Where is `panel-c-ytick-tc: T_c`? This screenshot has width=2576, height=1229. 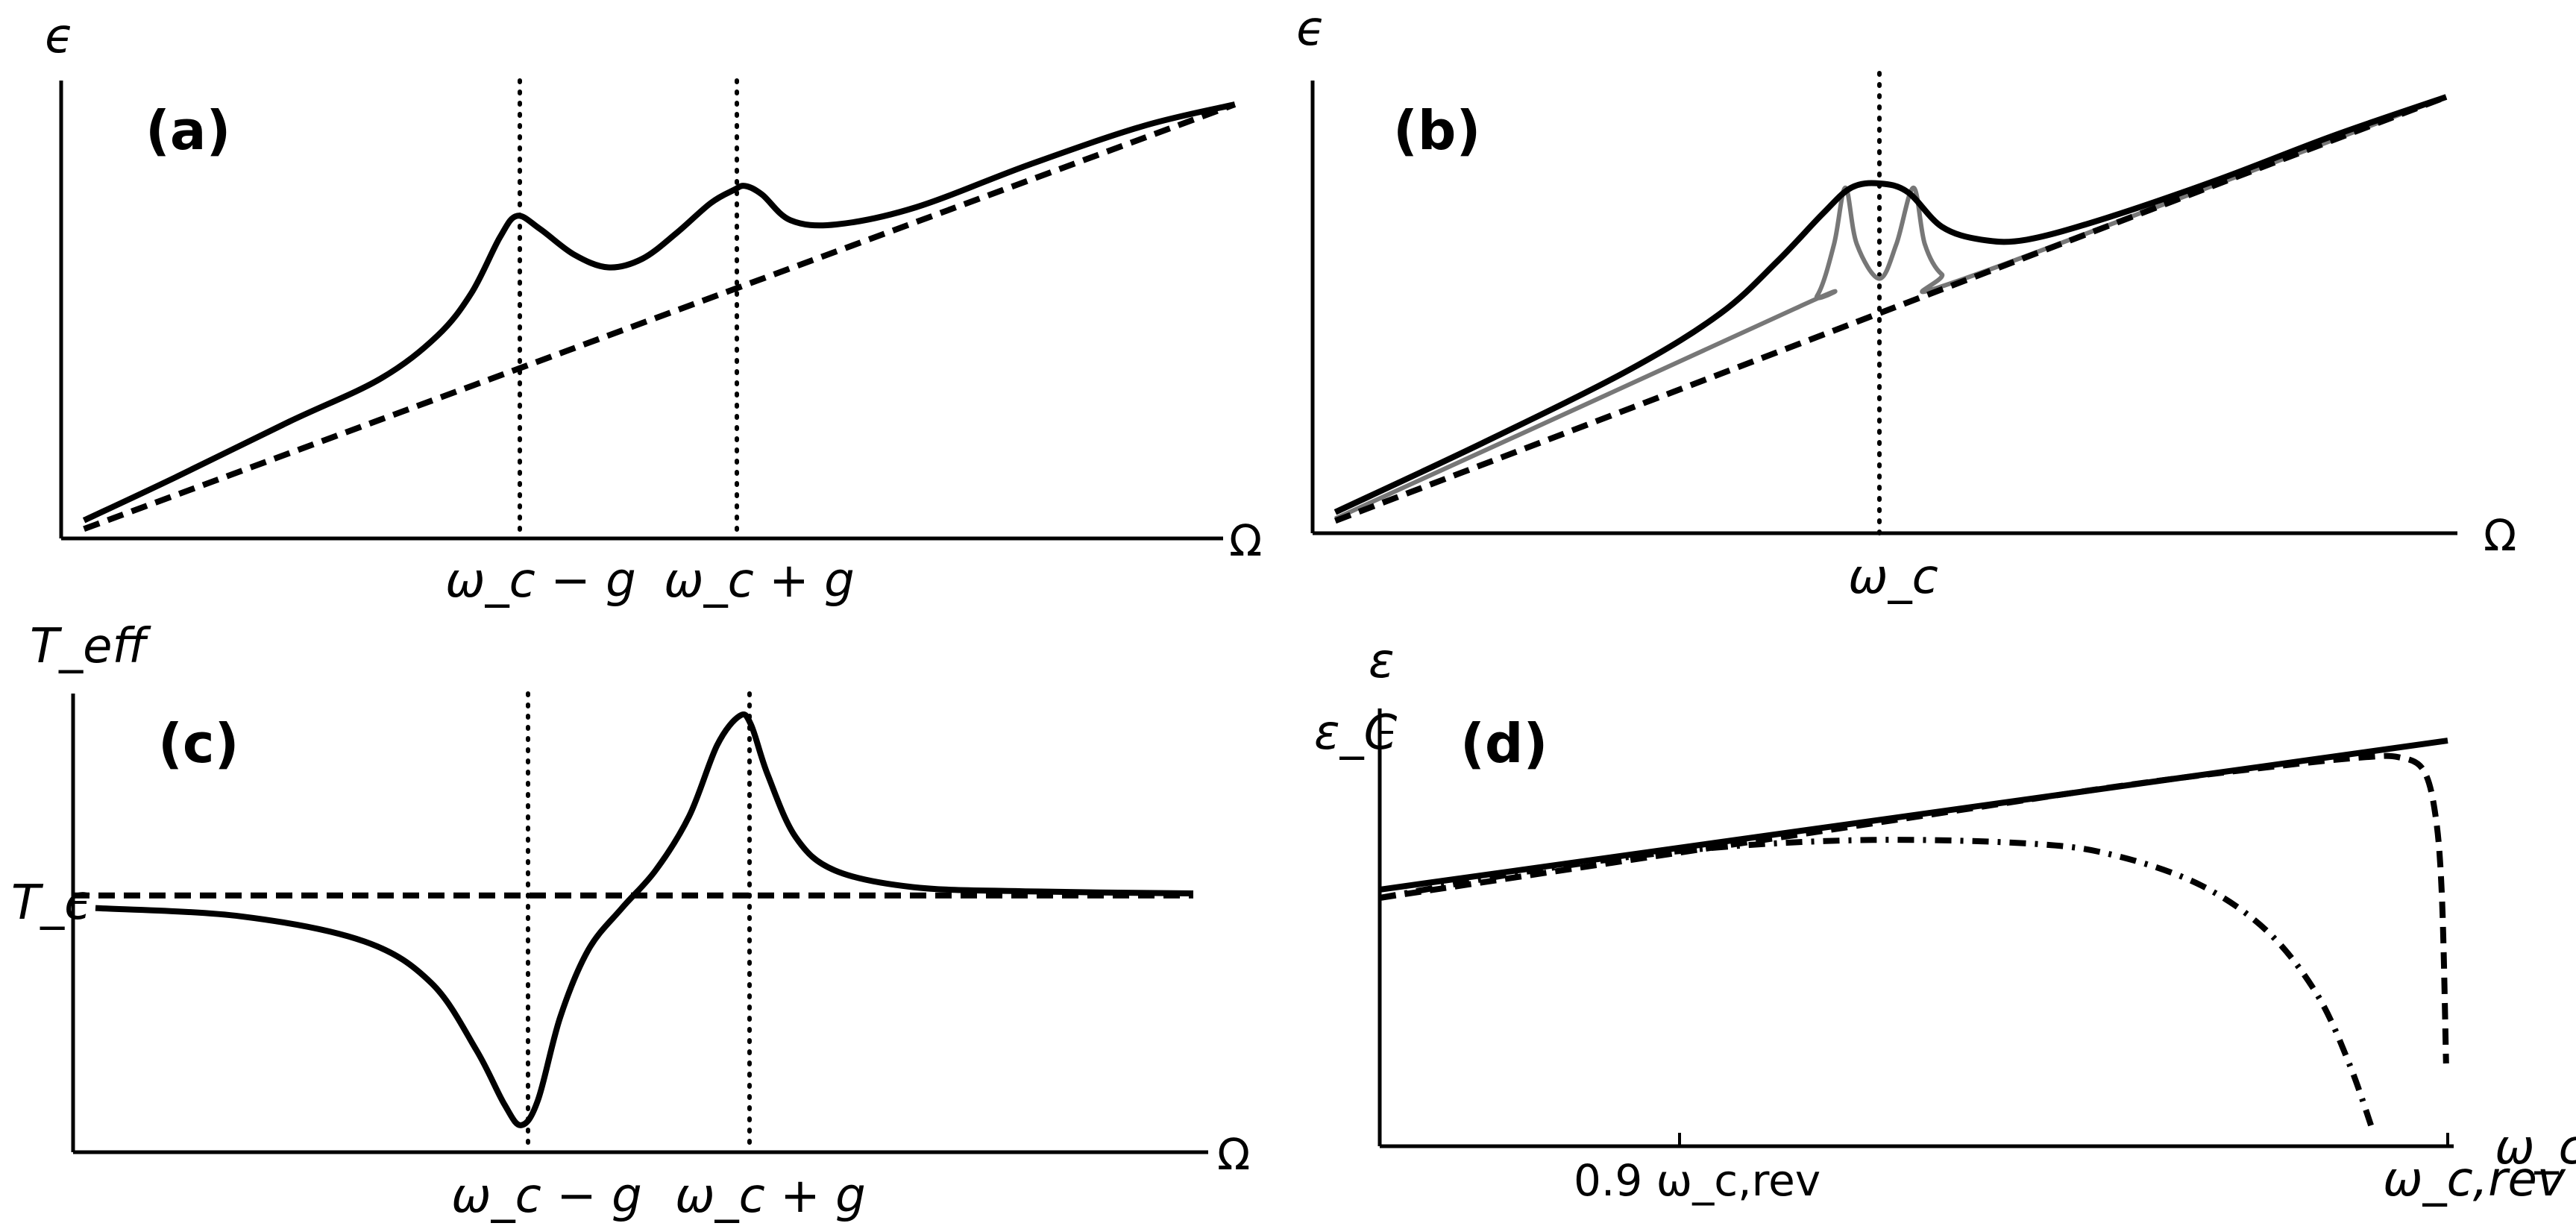 panel-c-ytick-tc: T_c is located at coordinates (51, 903).